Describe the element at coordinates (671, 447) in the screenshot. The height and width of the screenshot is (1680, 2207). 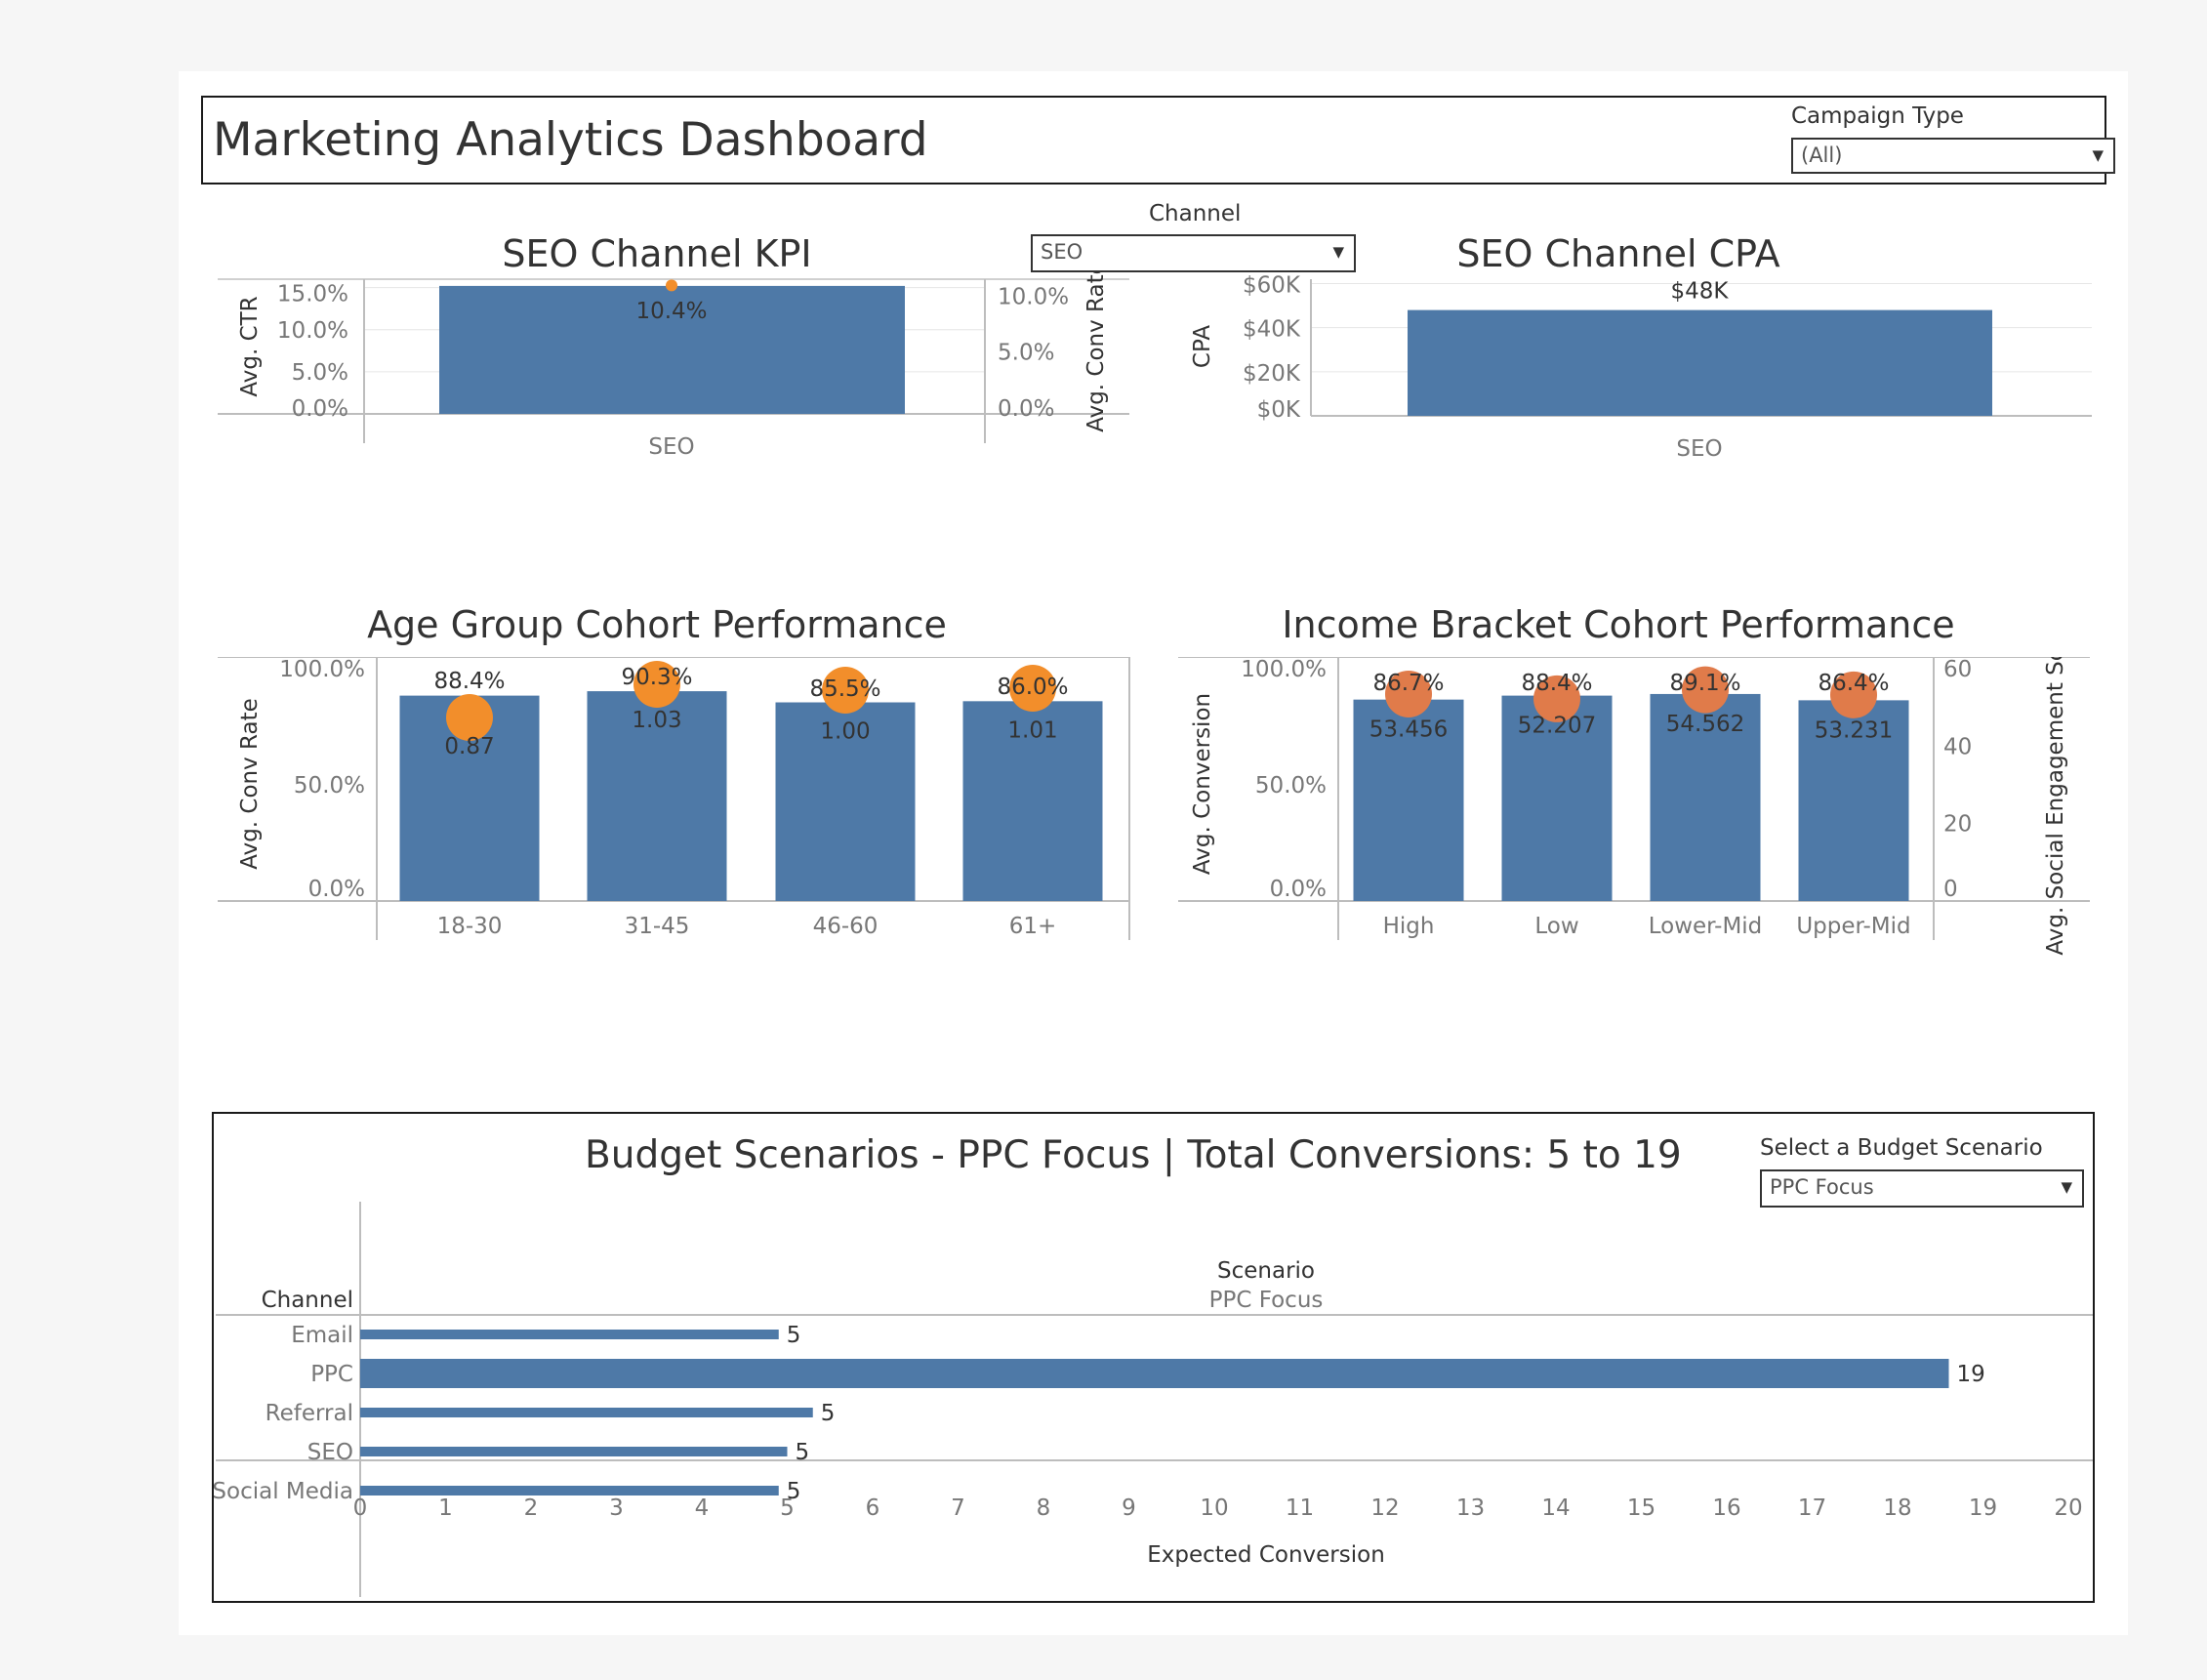
I see `x-tick-label: SEO` at that location.